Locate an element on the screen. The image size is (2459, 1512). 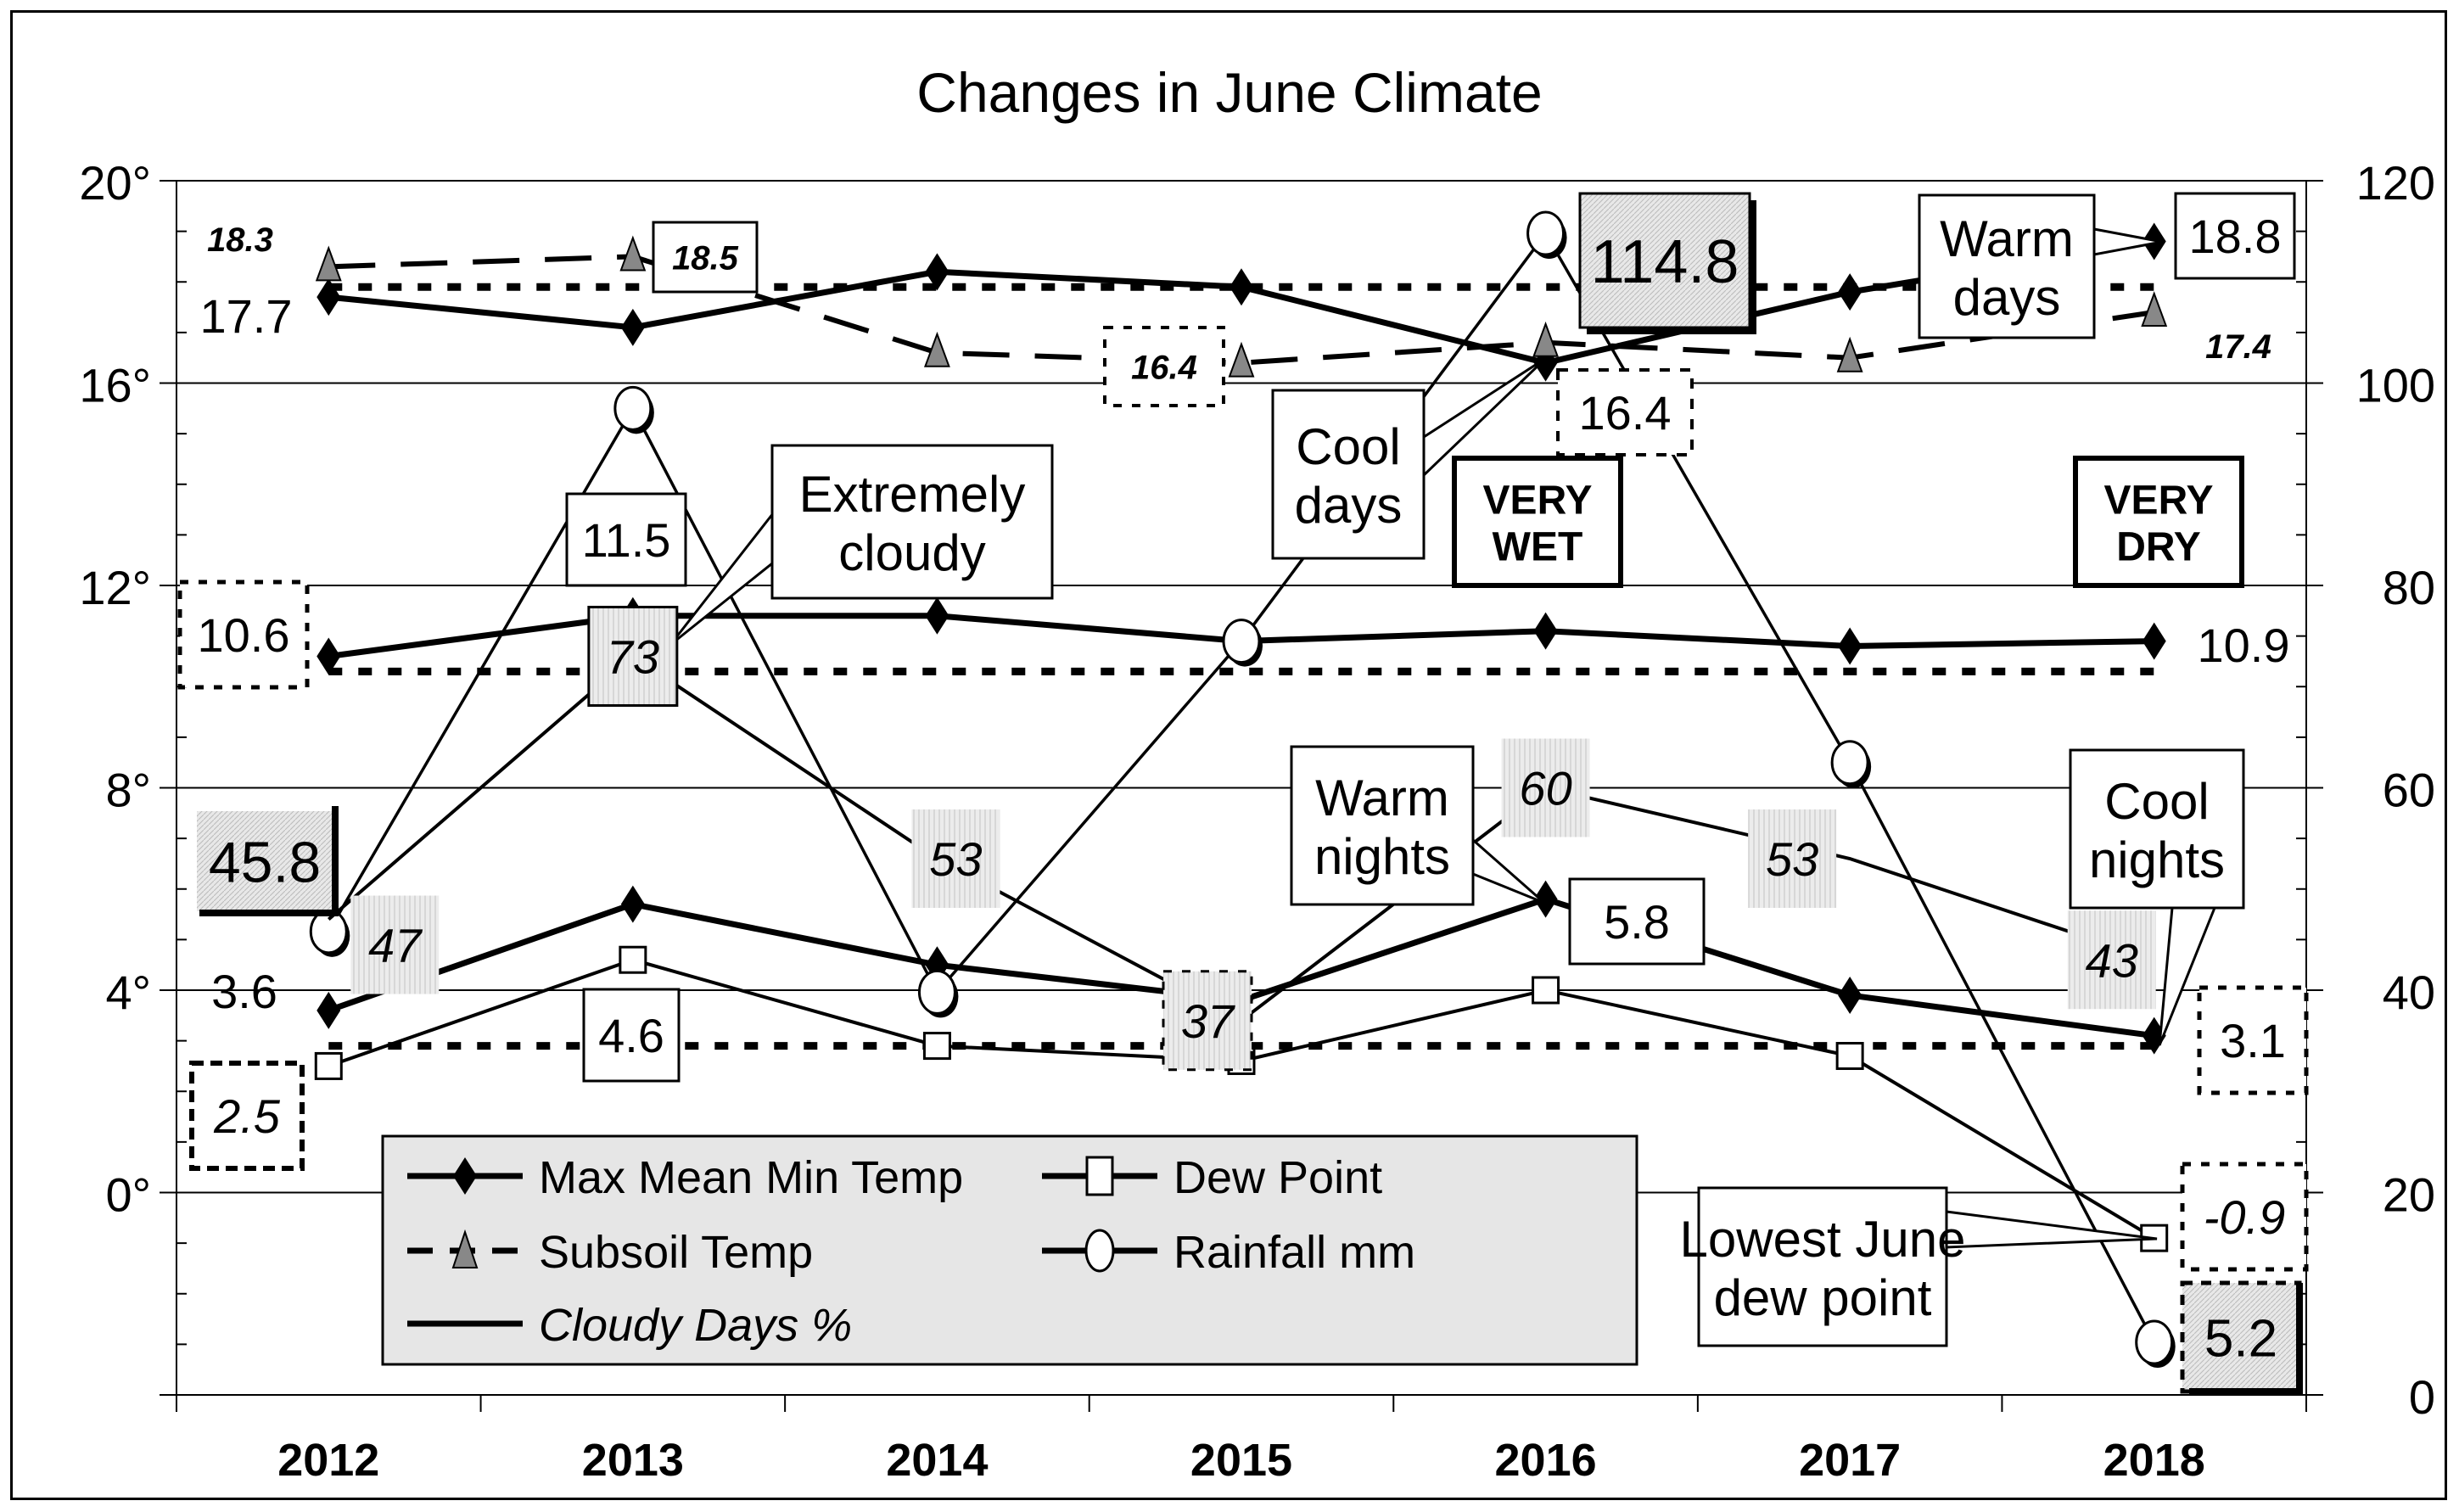
max-2016-label: 16.4 is located at coordinates (1625, 412).